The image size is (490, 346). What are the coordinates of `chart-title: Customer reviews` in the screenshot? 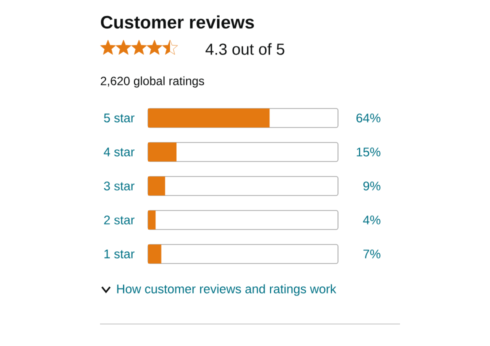 It's located at (177, 22).